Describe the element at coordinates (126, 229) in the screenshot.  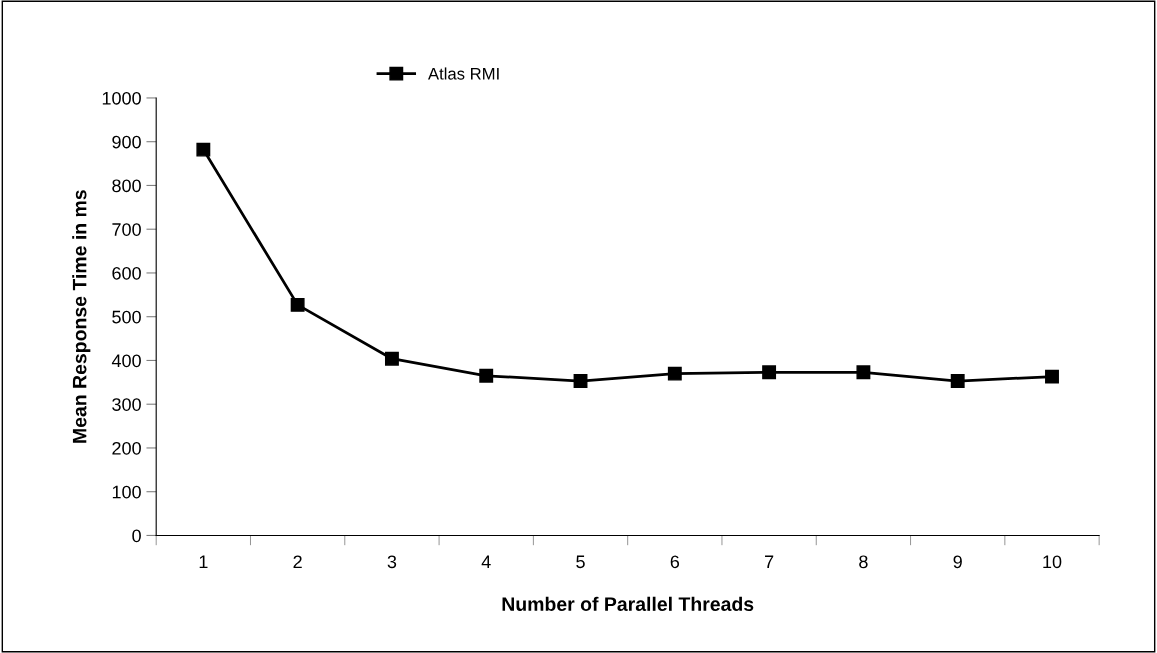
I see `y-tick-label: 700` at that location.